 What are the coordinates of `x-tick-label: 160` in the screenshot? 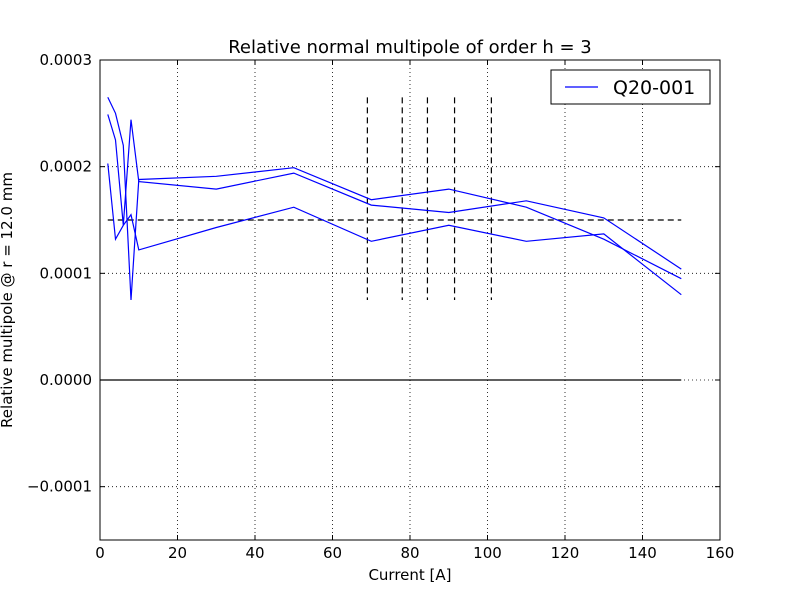 It's located at (720, 553).